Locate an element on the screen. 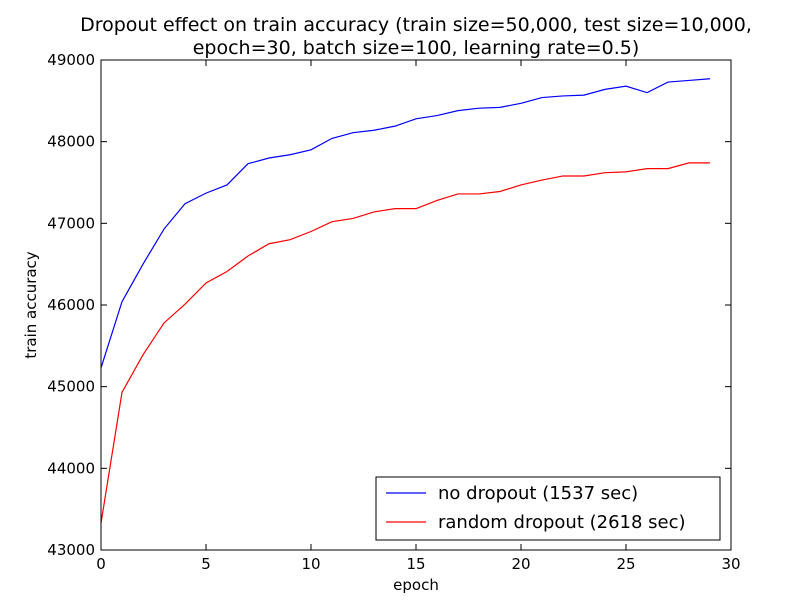 The width and height of the screenshot is (812, 612). y-tick-label: 43000 is located at coordinates (71, 550).